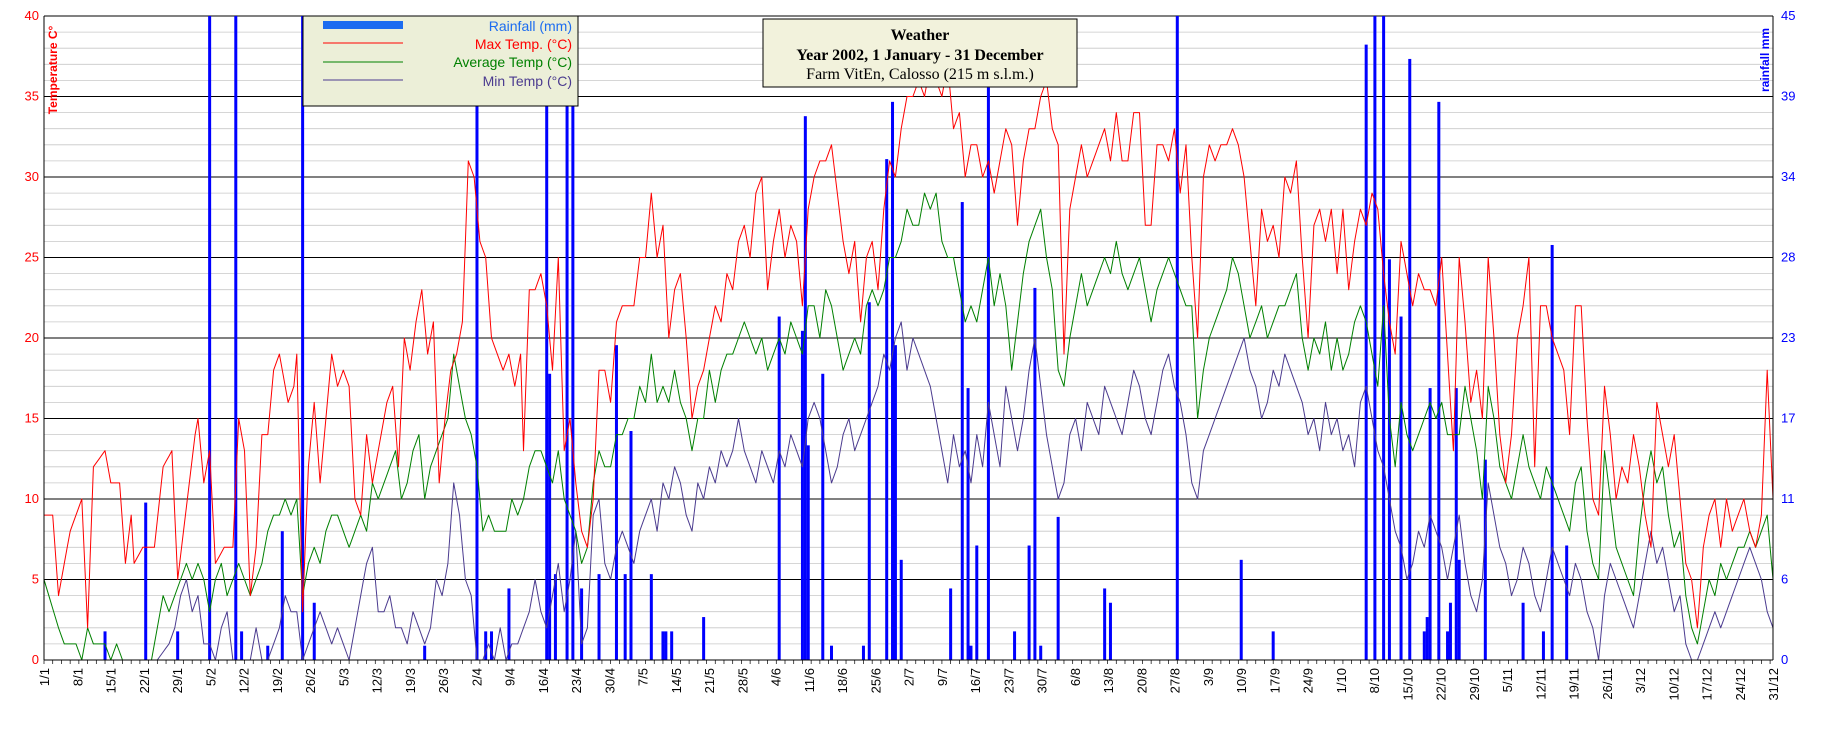 This screenshot has width=1822, height=737. I want to click on x-tick-label: 21/5, so click(709, 680).